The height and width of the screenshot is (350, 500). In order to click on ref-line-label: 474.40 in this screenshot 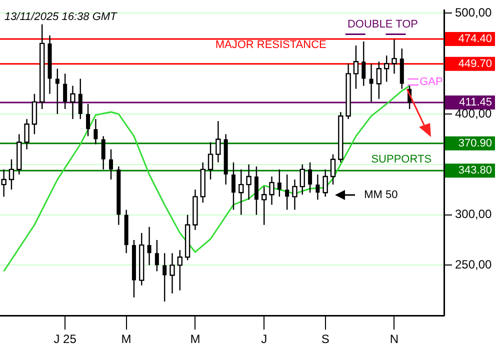, I will do `click(475, 39)`.